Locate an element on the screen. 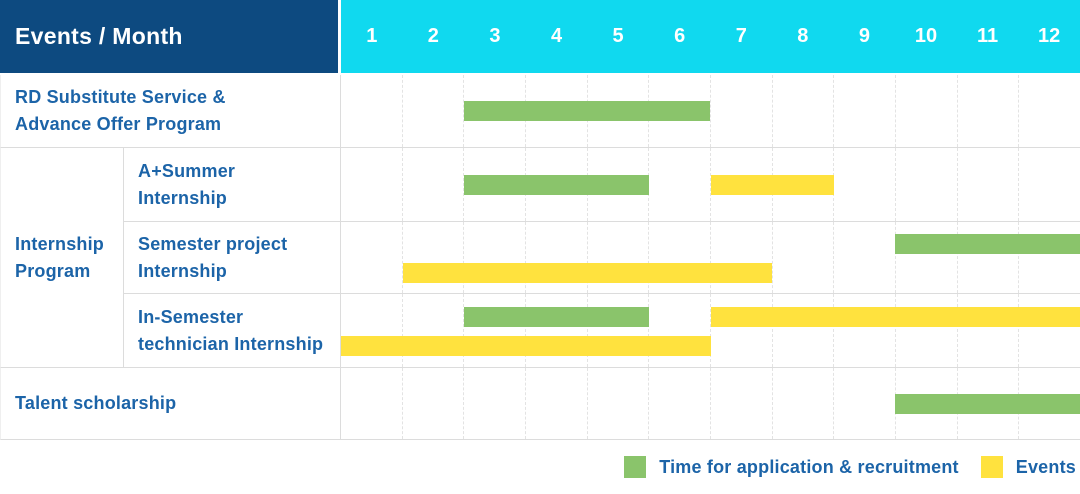  label-line: Talent scholarship is located at coordinates (96, 403).